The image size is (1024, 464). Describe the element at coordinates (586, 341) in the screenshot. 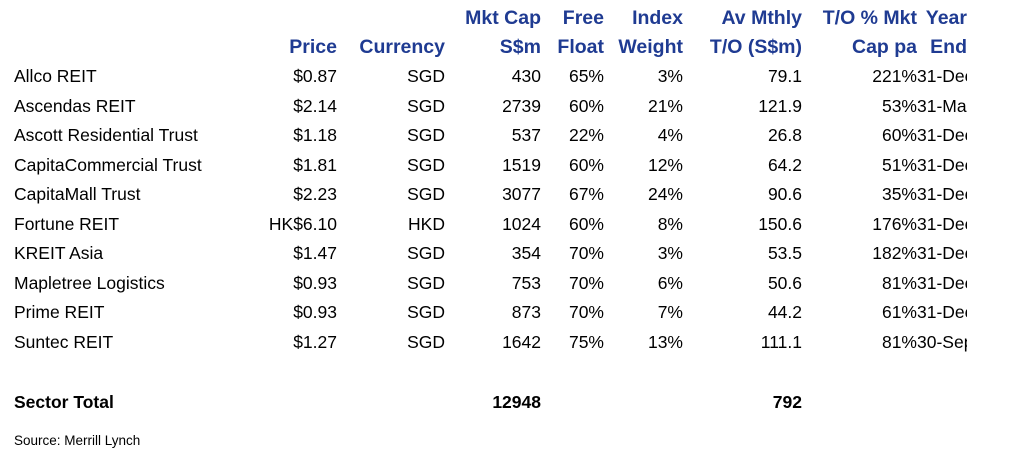

I see `cell-free-float: 75%` at that location.